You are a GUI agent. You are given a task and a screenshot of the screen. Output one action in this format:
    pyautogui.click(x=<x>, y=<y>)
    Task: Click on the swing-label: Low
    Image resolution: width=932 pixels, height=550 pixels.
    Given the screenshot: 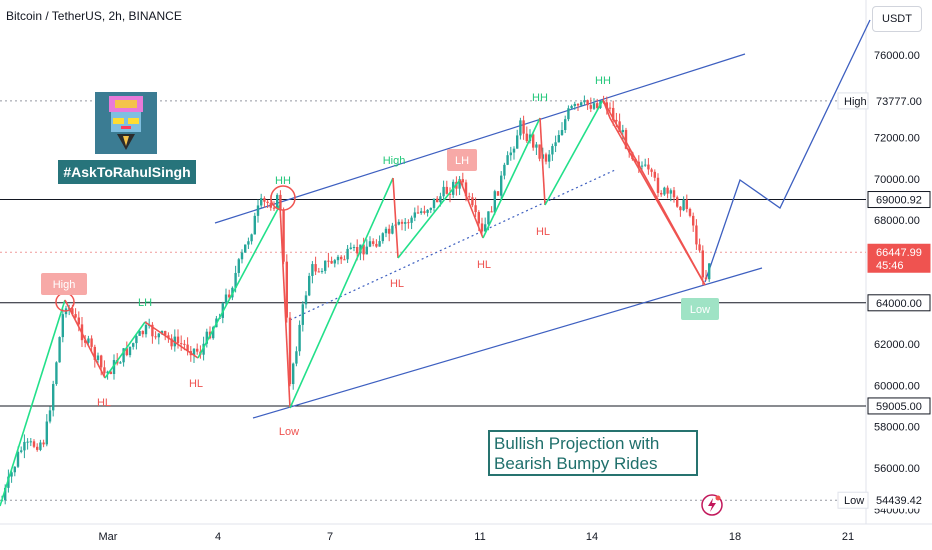 What is the action you would take?
    pyautogui.click(x=289, y=432)
    